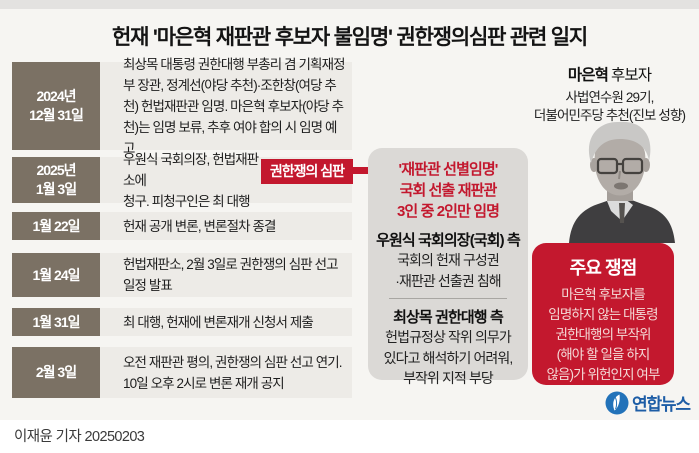 The width and height of the screenshot is (699, 453). Describe the element at coordinates (448, 190) in the screenshot. I see `dispute-headline: '재판관 선별임명' 국회 선출 재판관 3인 중 2인만 임명` at that location.